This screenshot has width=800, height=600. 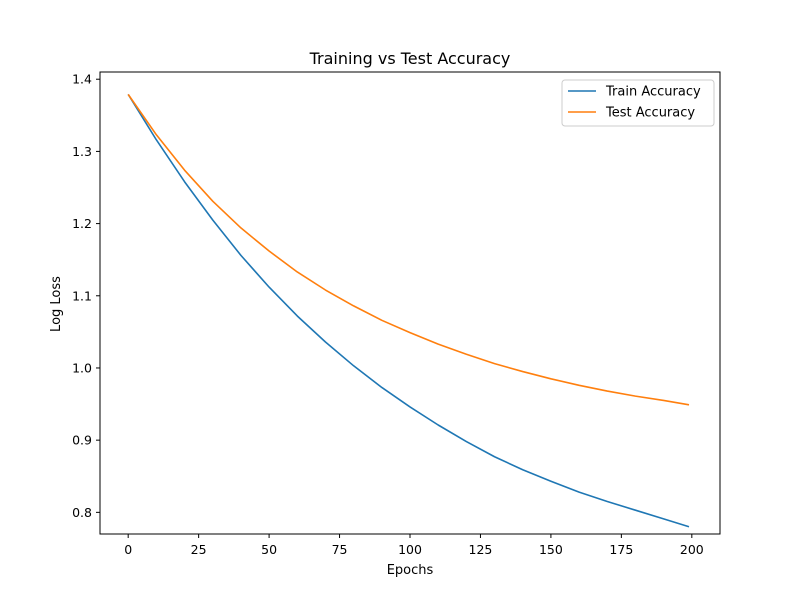 What do you see at coordinates (410, 58) in the screenshot?
I see `chart-title: Training vs Test Accuracy` at bounding box center [410, 58].